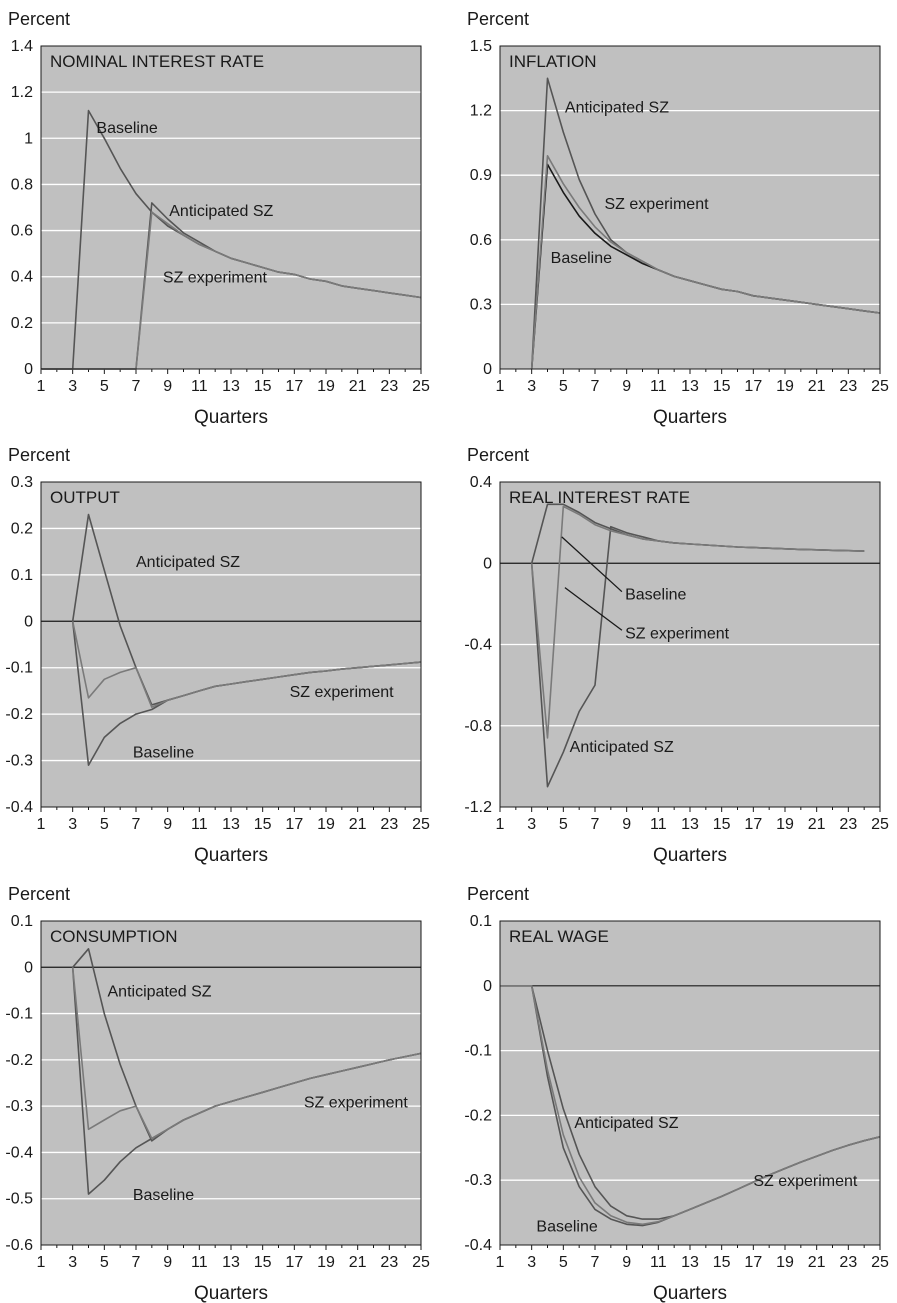 The width and height of the screenshot is (897, 1303). I want to click on y-tick-label: -1.2, so click(478, 807).